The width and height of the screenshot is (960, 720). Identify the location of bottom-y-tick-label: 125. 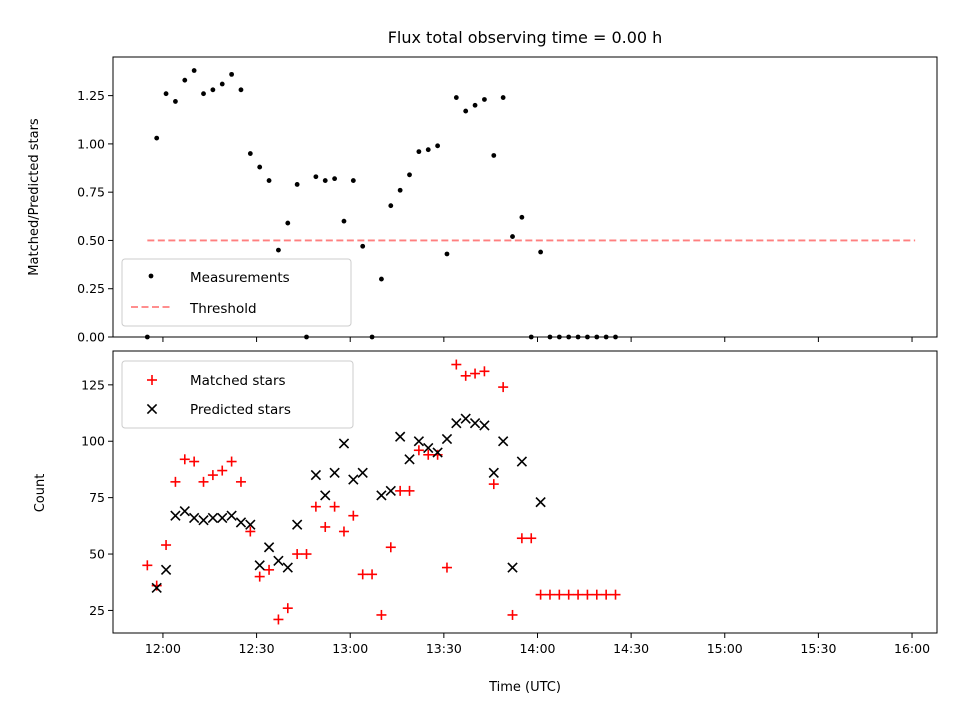
(93, 384).